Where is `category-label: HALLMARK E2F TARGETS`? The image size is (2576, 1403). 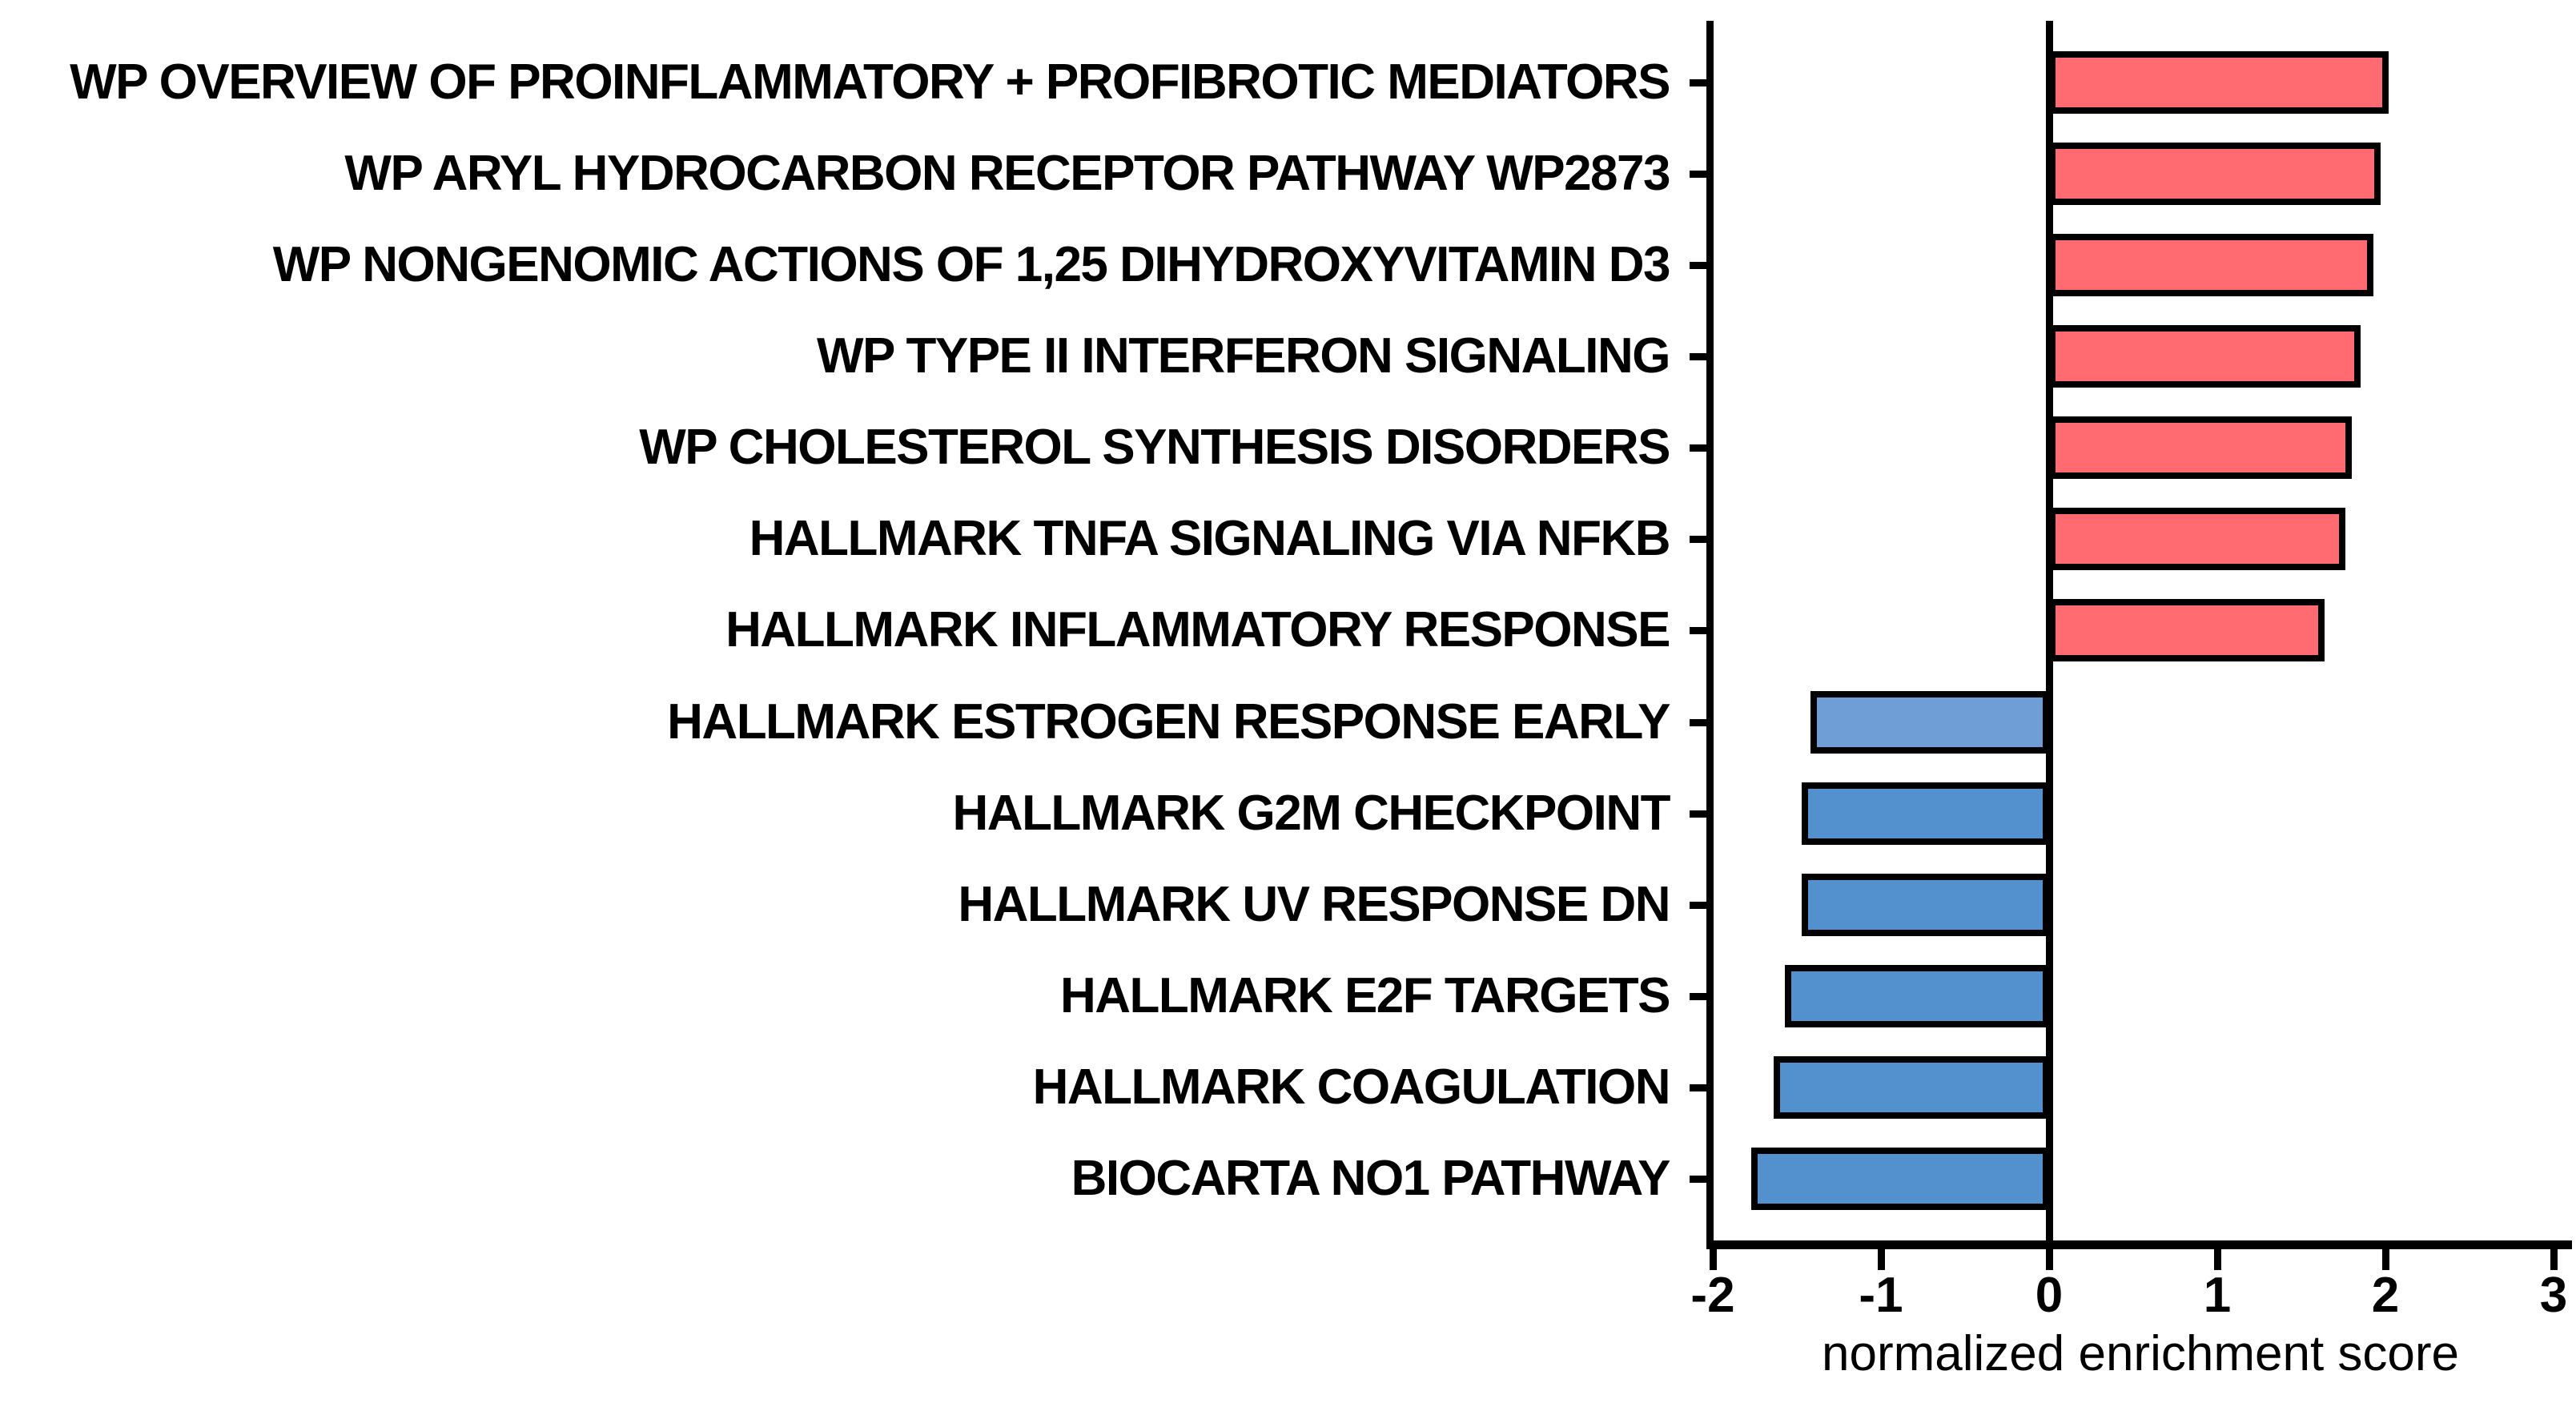
category-label: HALLMARK E2F TARGETS is located at coordinates (1365, 995).